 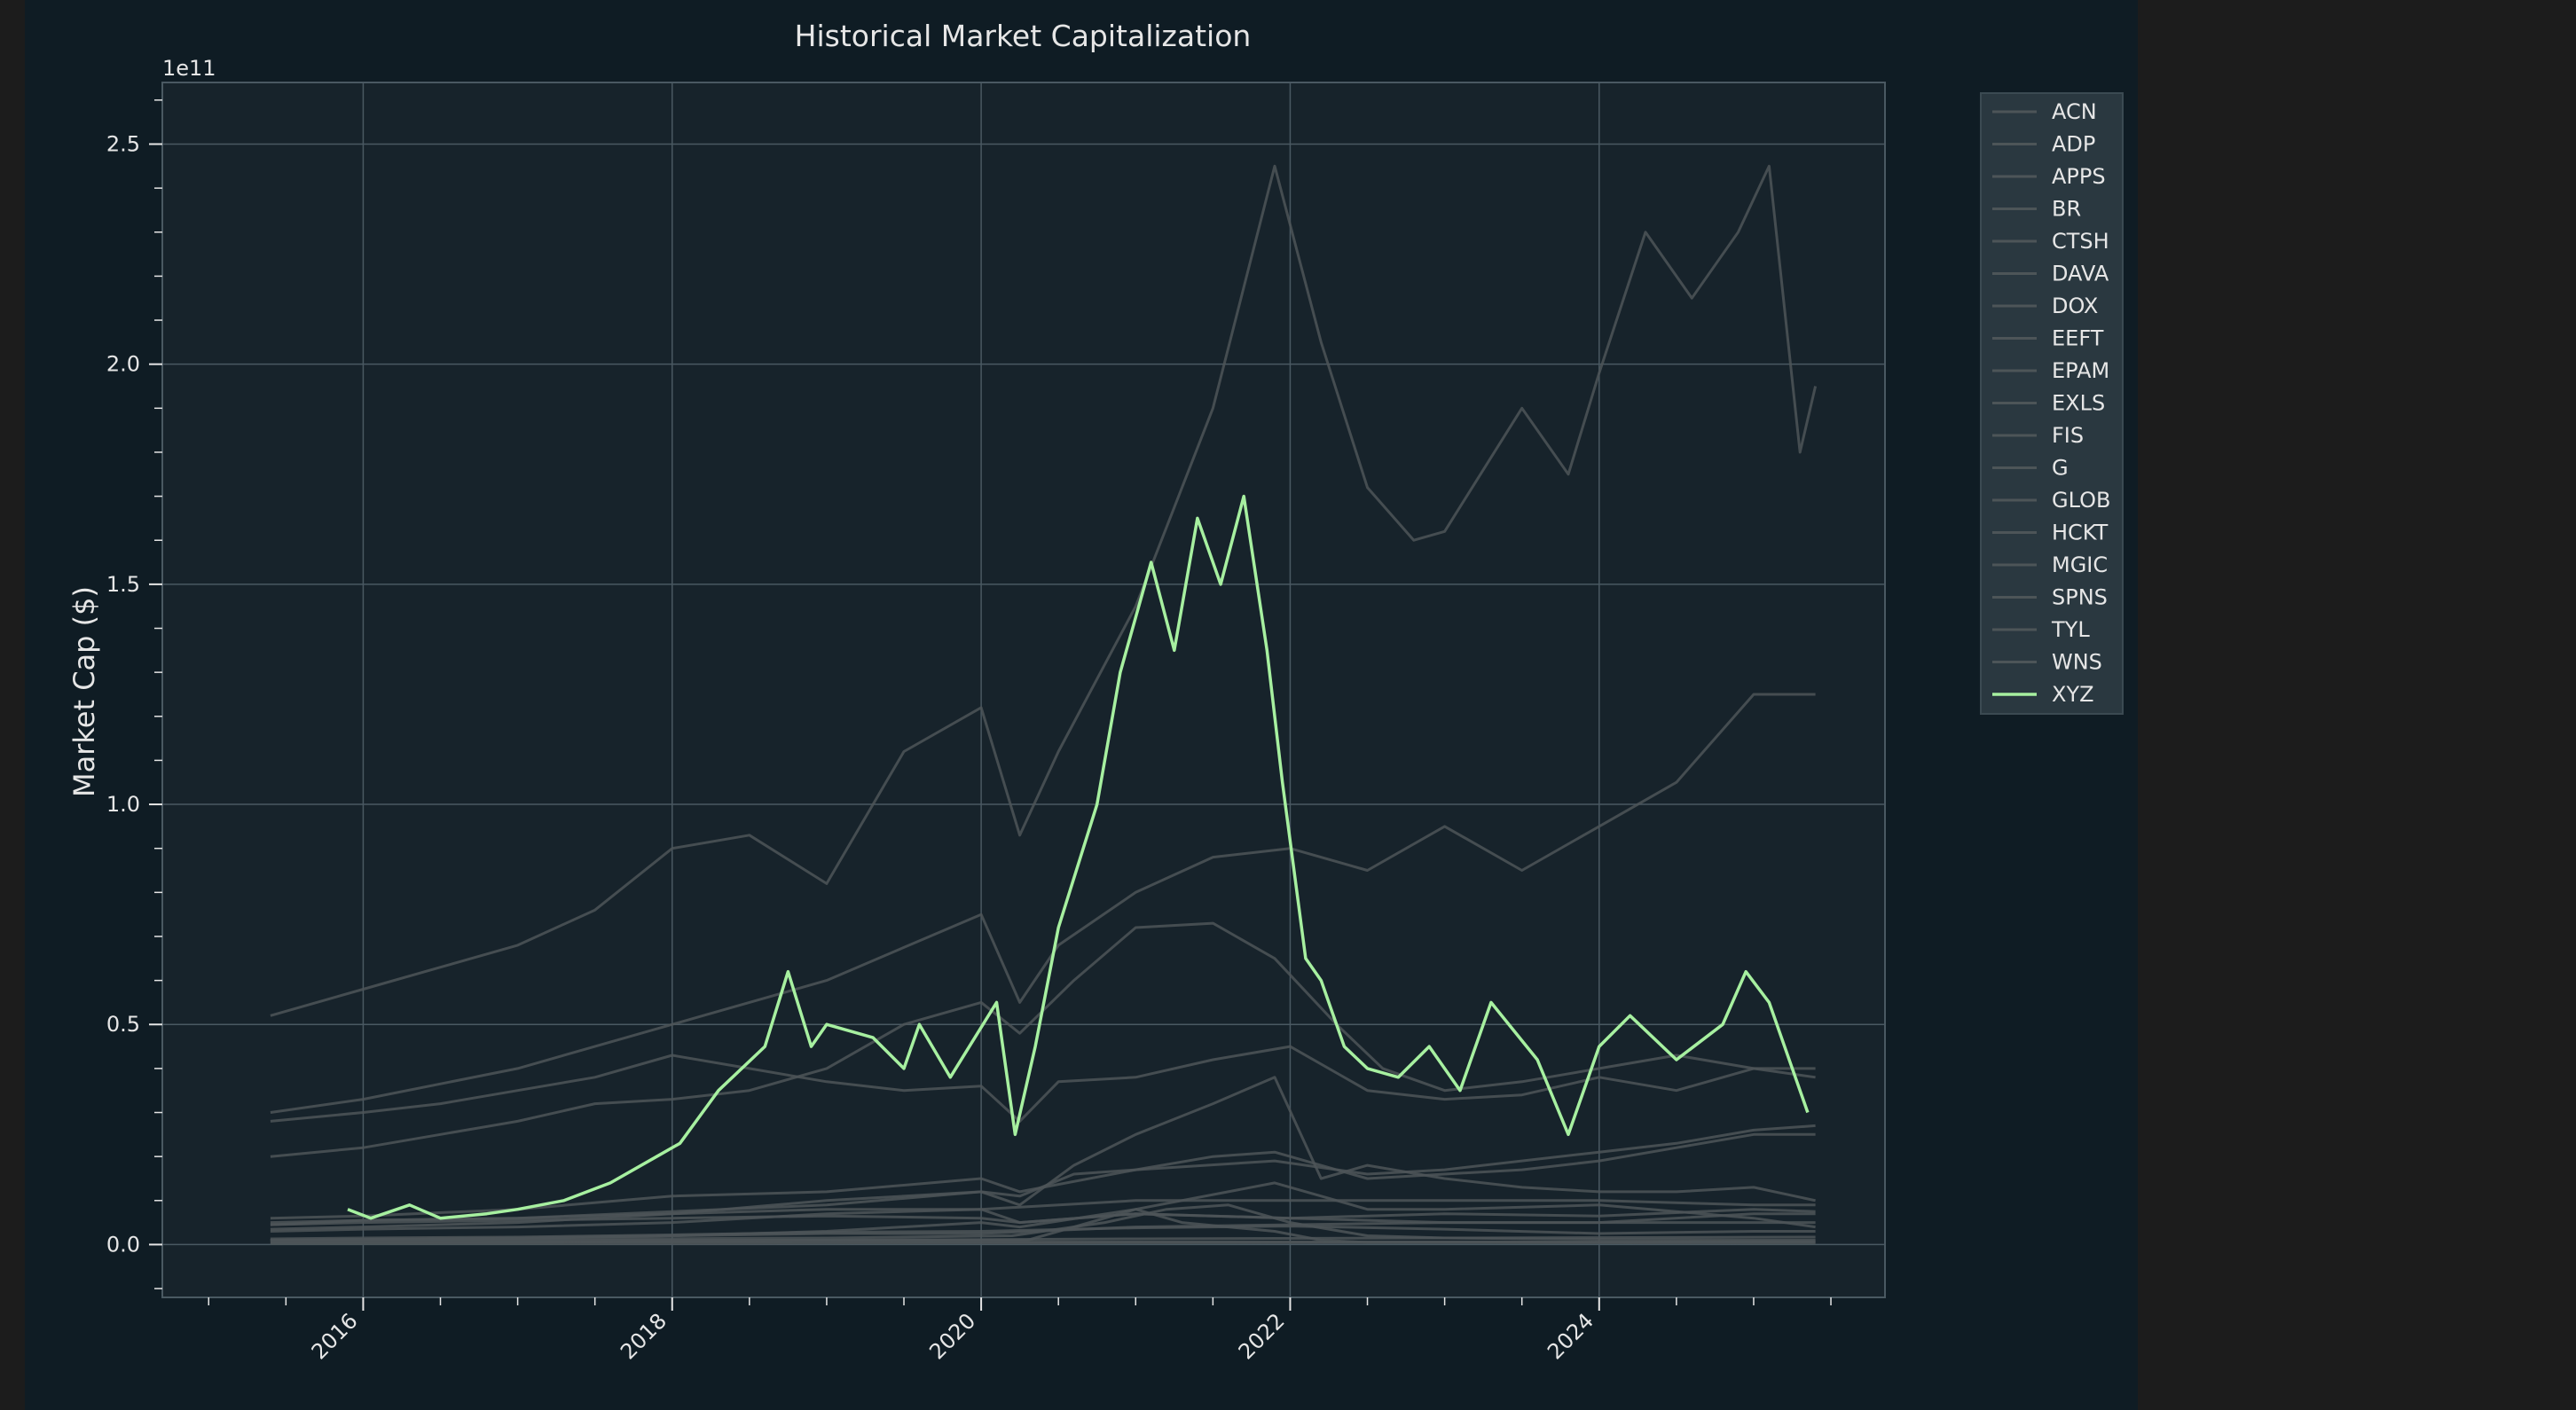 I want to click on x-tick-label: 2022, so click(x=1262, y=1336).